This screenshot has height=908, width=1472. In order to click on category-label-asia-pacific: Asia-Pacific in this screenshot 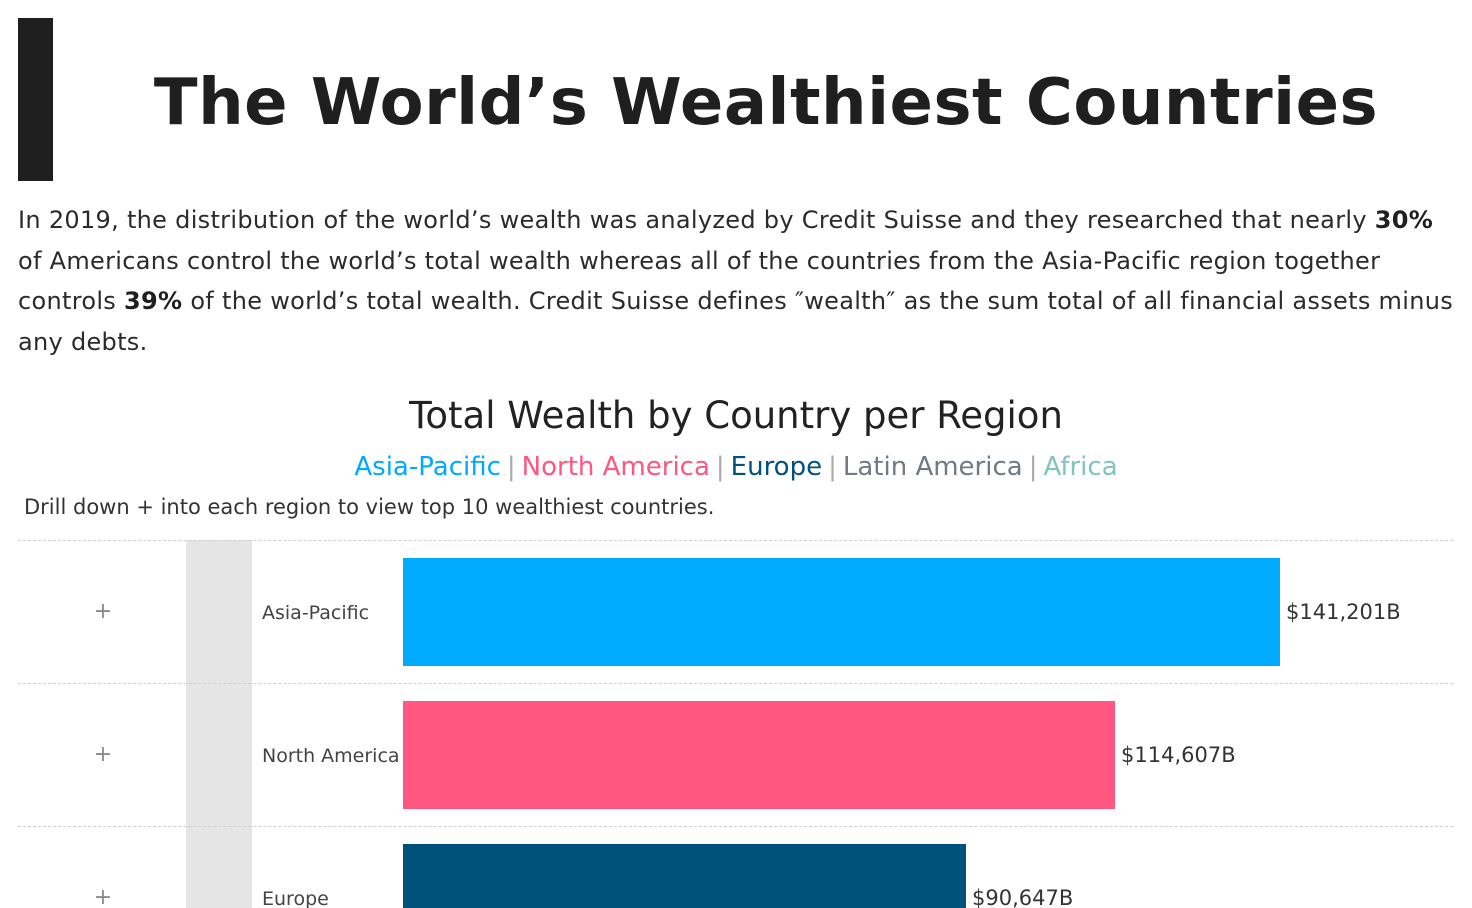, I will do `click(316, 613)`.